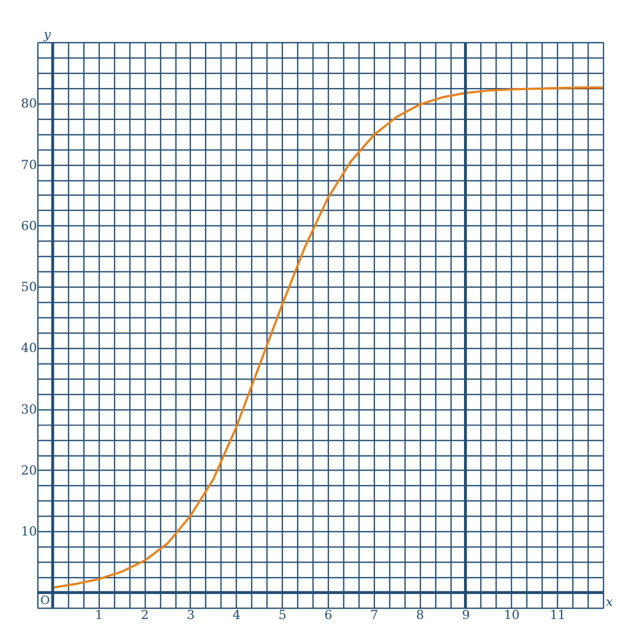 This screenshot has height=624, width=627. I want to click on y-axis-title: y, so click(47, 34).